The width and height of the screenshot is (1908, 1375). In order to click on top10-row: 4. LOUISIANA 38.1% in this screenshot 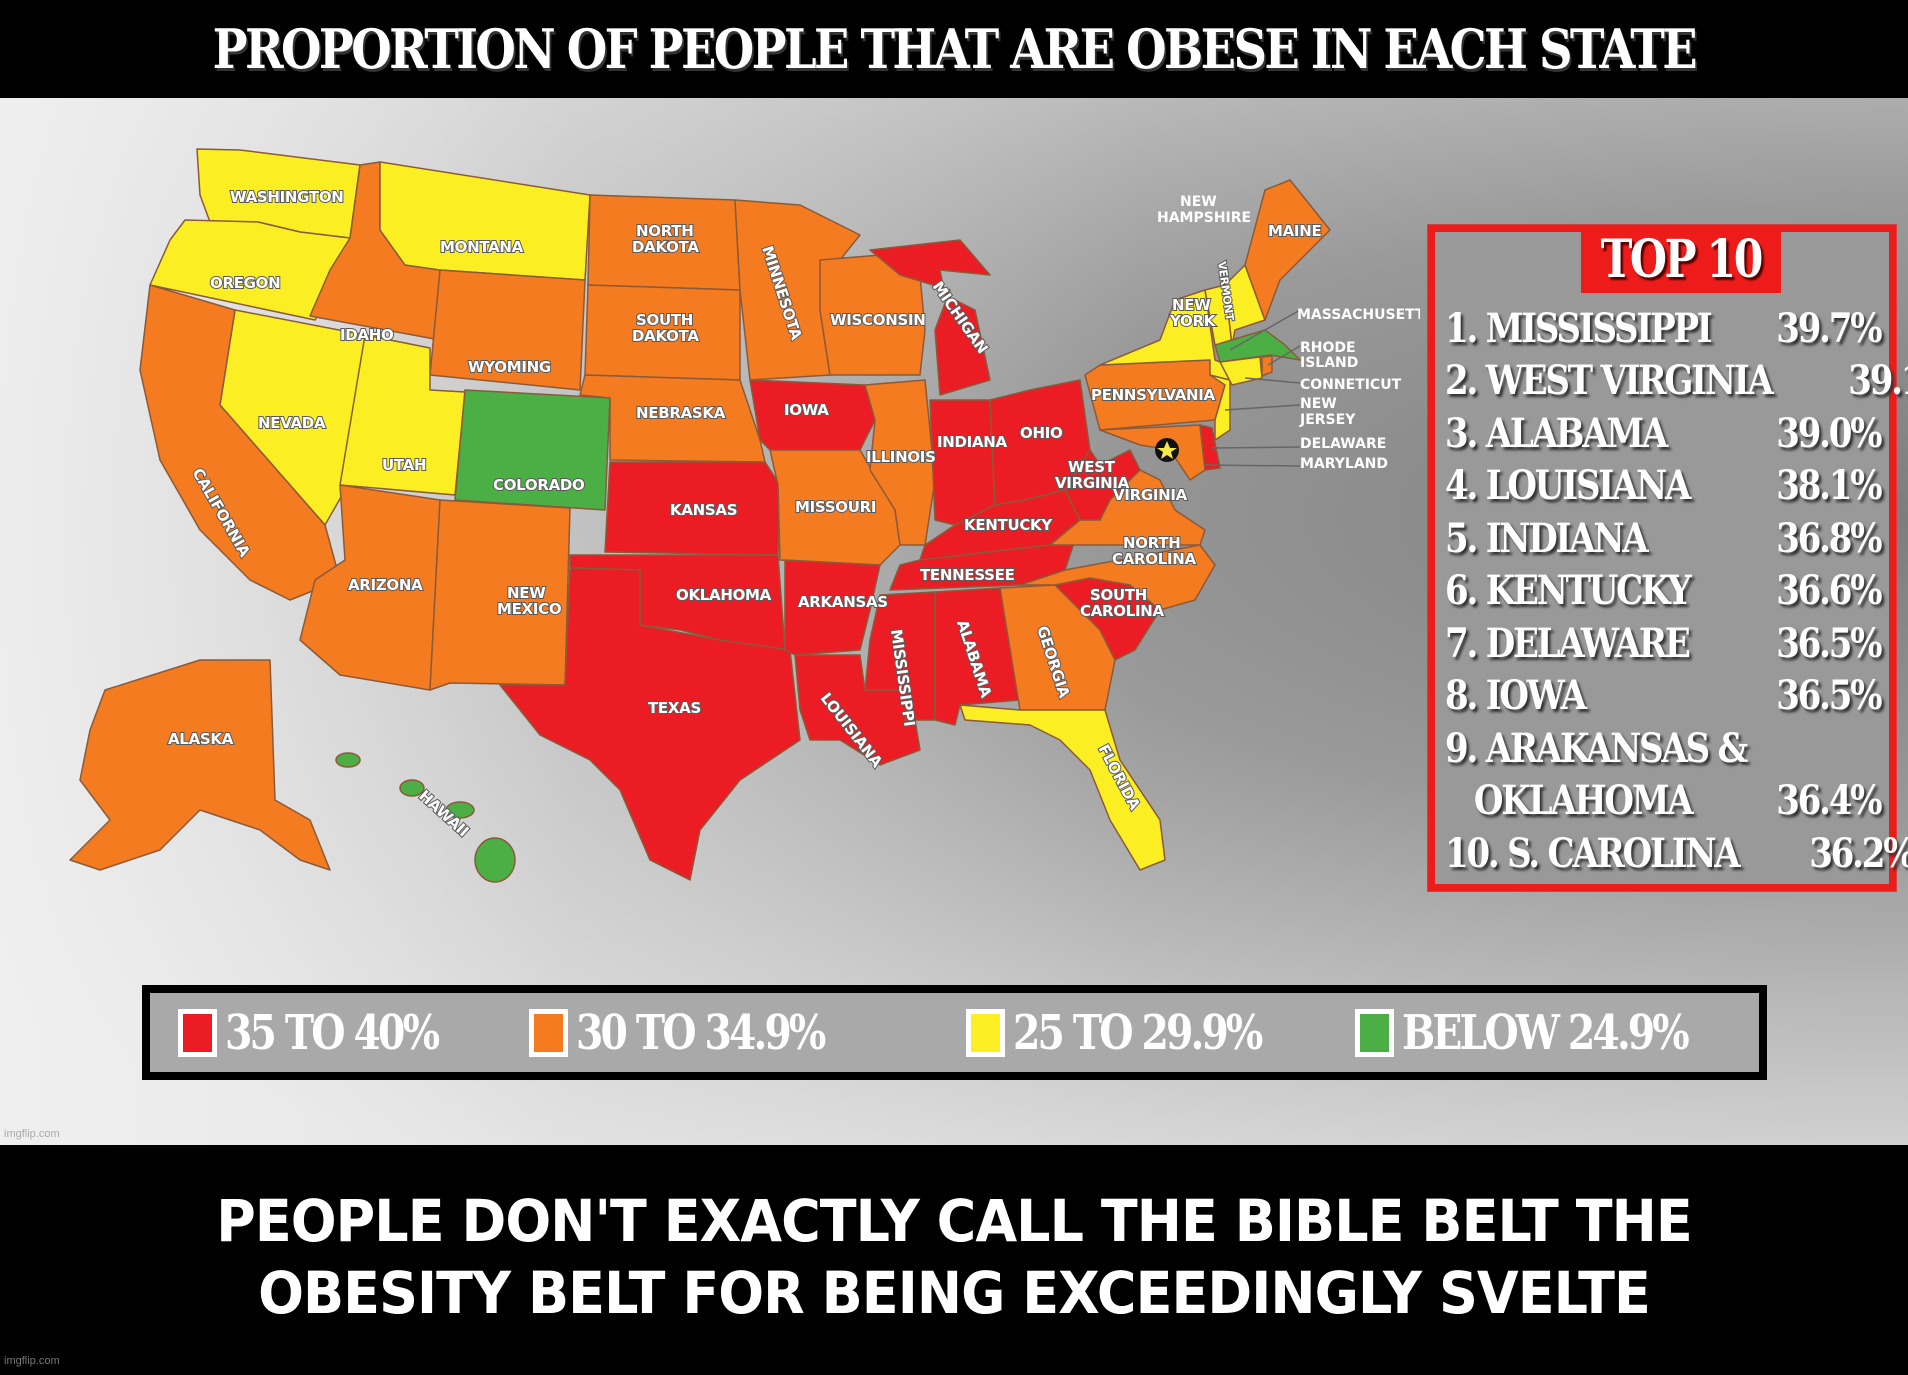, I will do `click(1665, 486)`.